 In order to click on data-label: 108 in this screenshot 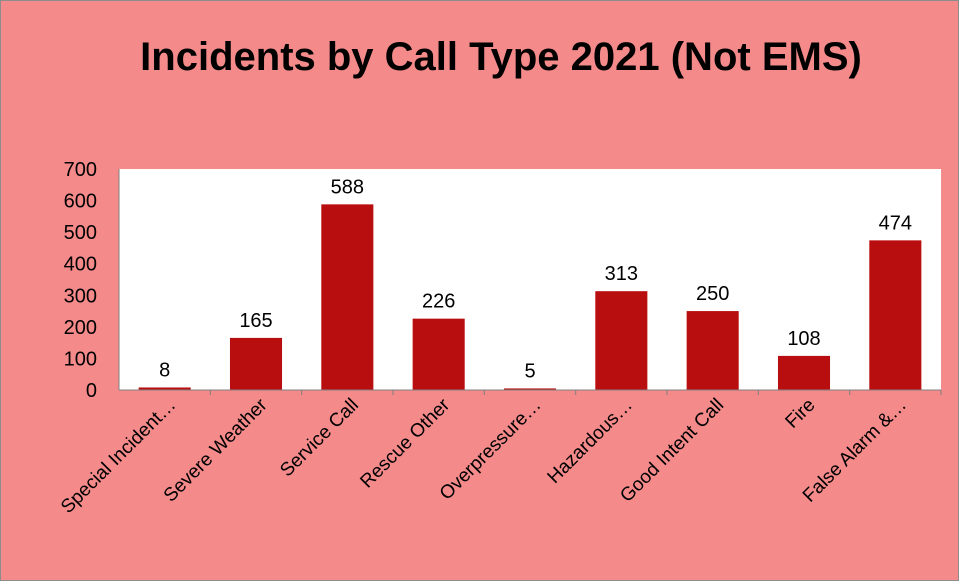, I will do `click(803, 339)`.